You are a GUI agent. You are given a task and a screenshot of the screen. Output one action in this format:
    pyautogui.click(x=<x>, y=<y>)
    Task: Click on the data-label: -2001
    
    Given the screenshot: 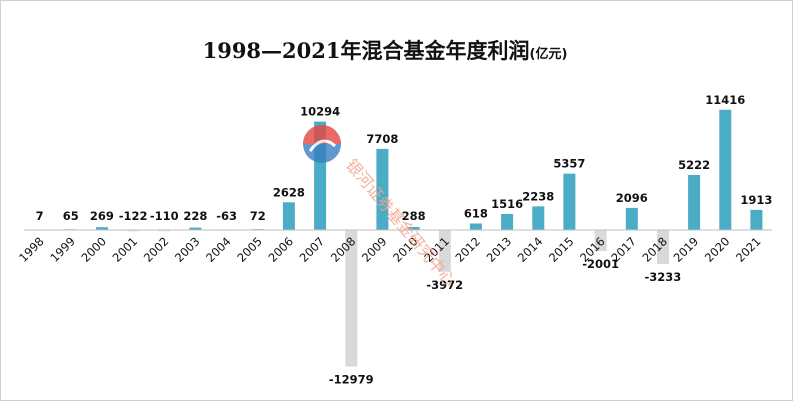 What is the action you would take?
    pyautogui.click(x=600, y=264)
    